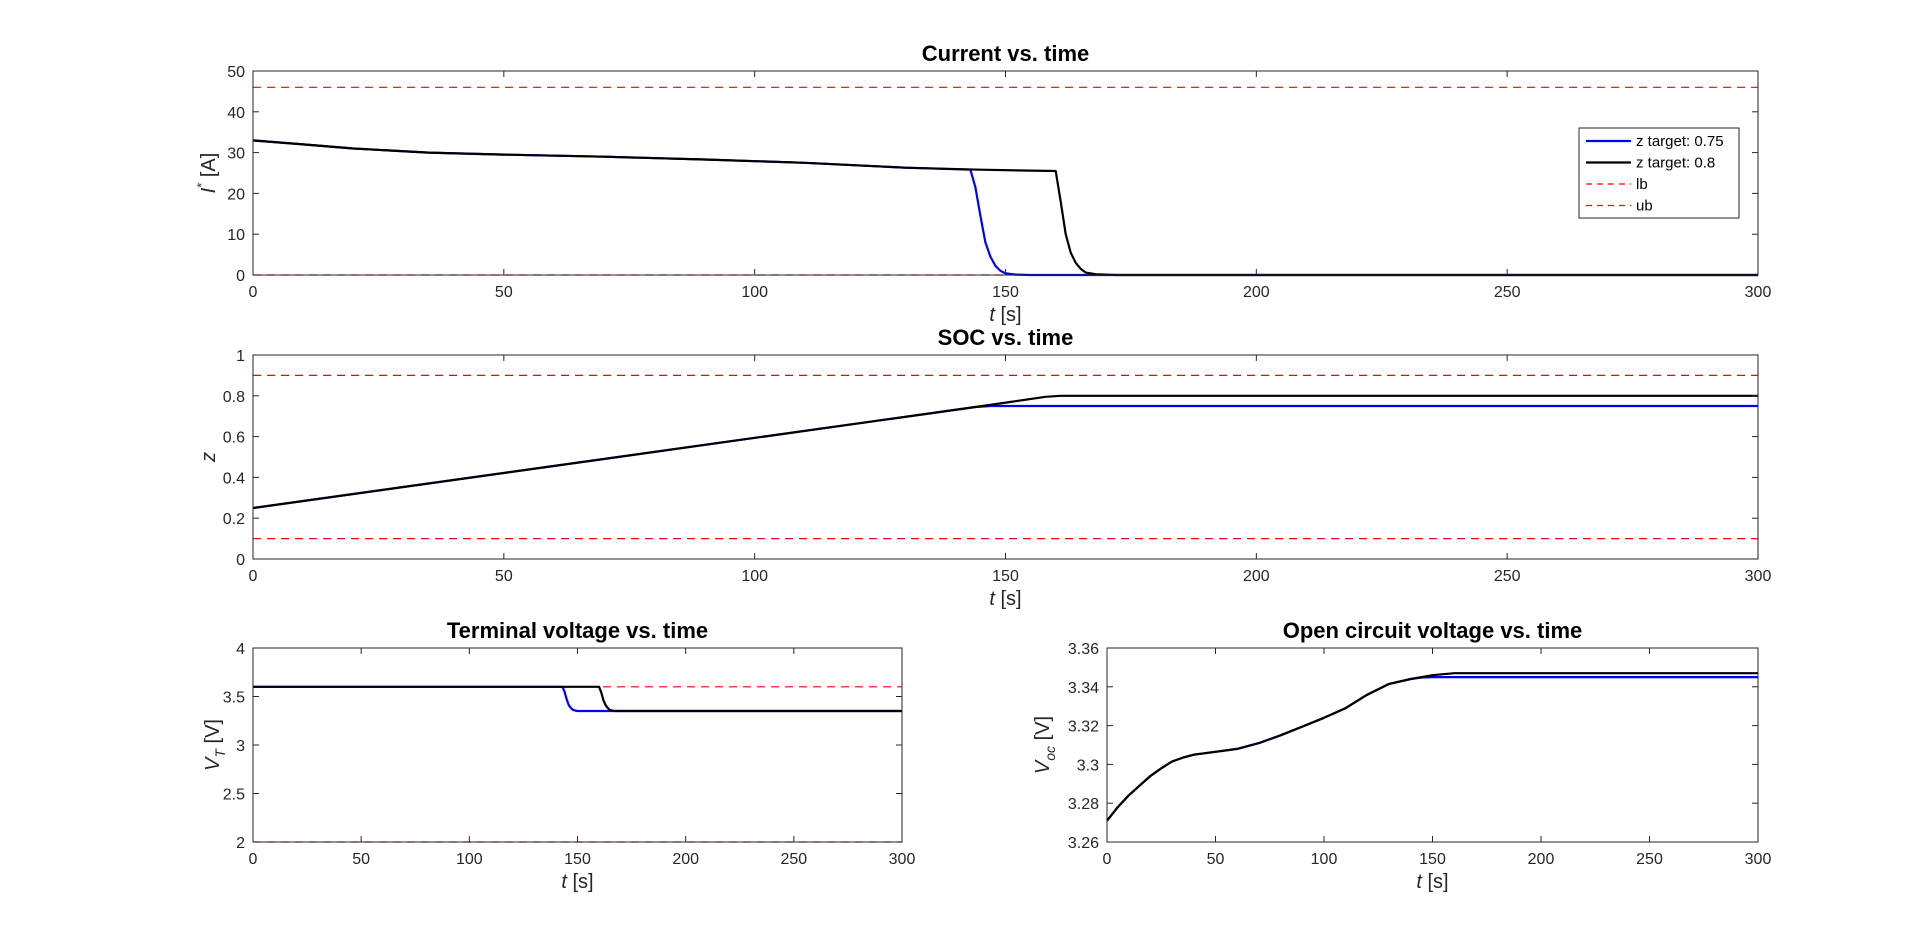  Describe the element at coordinates (201, 185) in the screenshot. I see `current-ylabel-sup: *` at that location.